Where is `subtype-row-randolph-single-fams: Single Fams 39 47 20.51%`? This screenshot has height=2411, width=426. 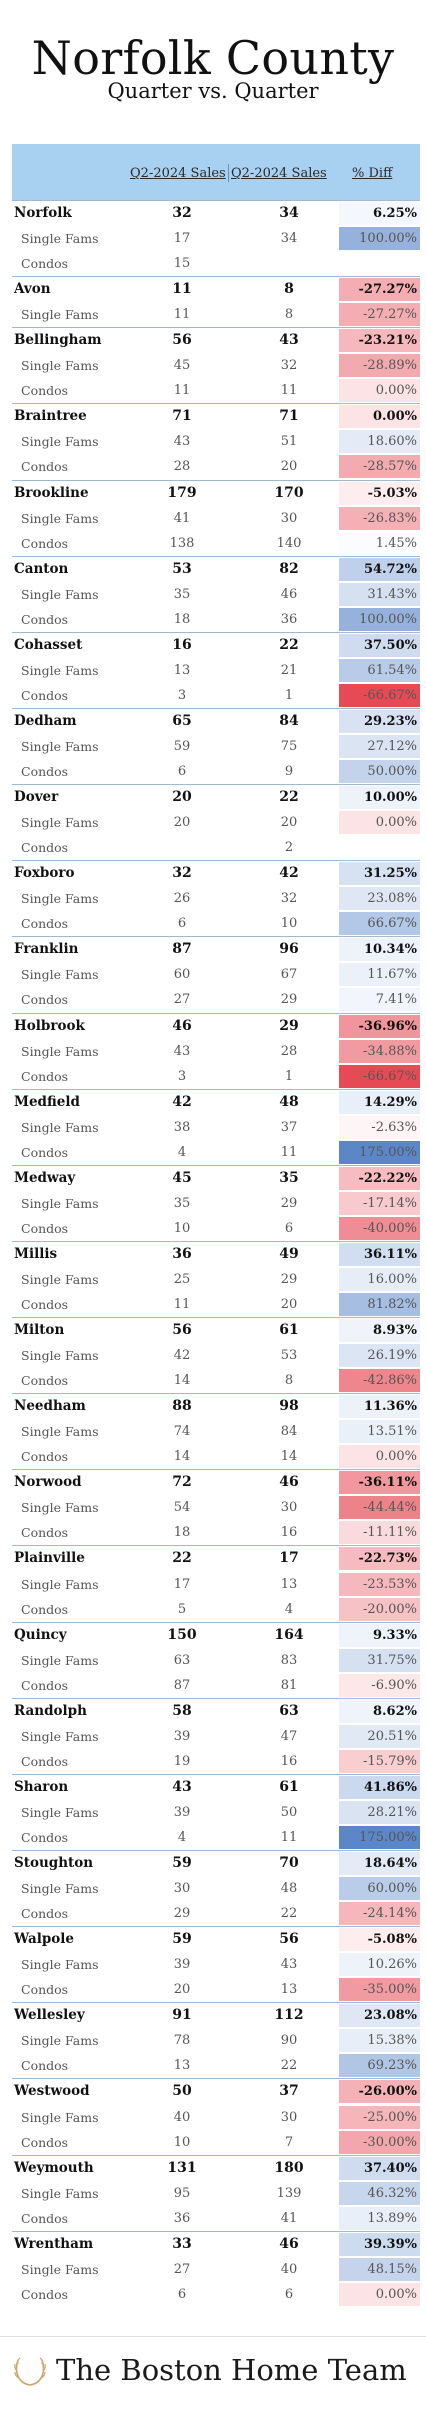
subtype-row-randolph-single-fams: Single Fams 39 47 20.51% is located at coordinates (216, 1736).